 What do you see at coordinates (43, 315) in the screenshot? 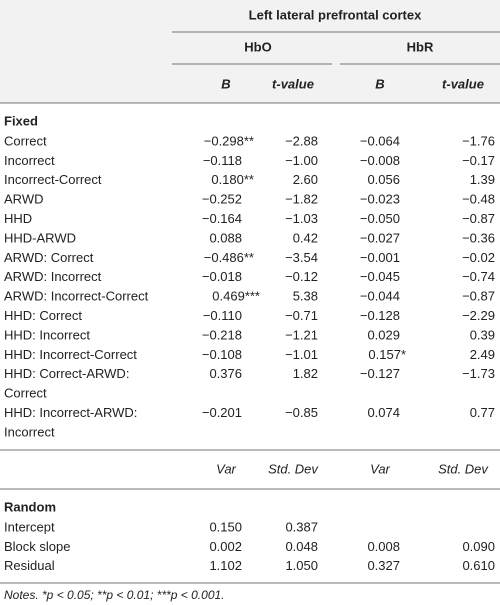
I see `row-label: HHD: Correct` at bounding box center [43, 315].